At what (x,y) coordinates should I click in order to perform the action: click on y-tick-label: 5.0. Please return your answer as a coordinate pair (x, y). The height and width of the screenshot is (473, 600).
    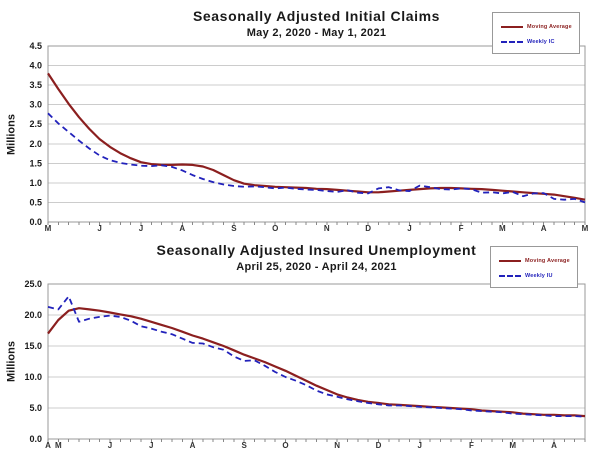
    Looking at the image, I should click on (35, 408).